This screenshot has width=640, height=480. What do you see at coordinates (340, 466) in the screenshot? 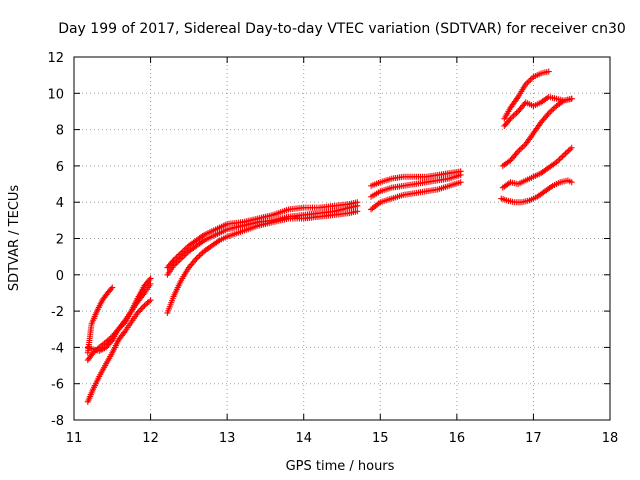
I see `x-axis-title: GPS time / hours` at bounding box center [340, 466].